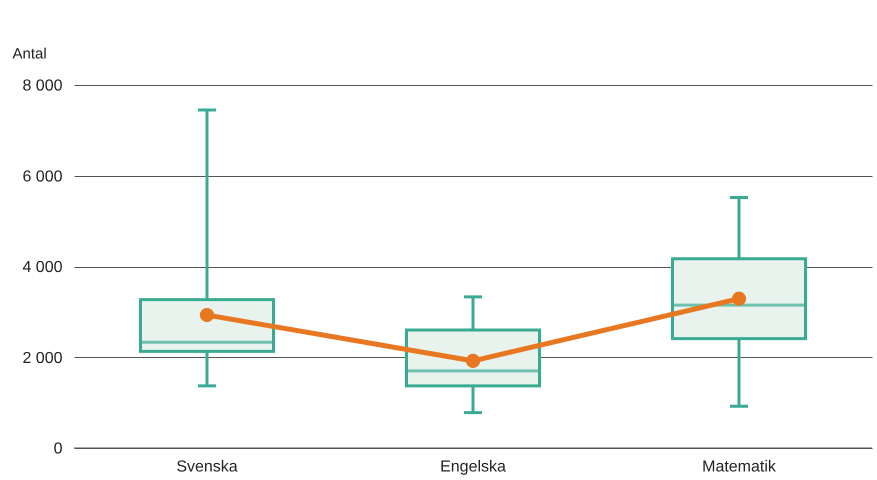 The height and width of the screenshot is (480, 877). I want to click on y-tick-label: 4 000, so click(42, 267).